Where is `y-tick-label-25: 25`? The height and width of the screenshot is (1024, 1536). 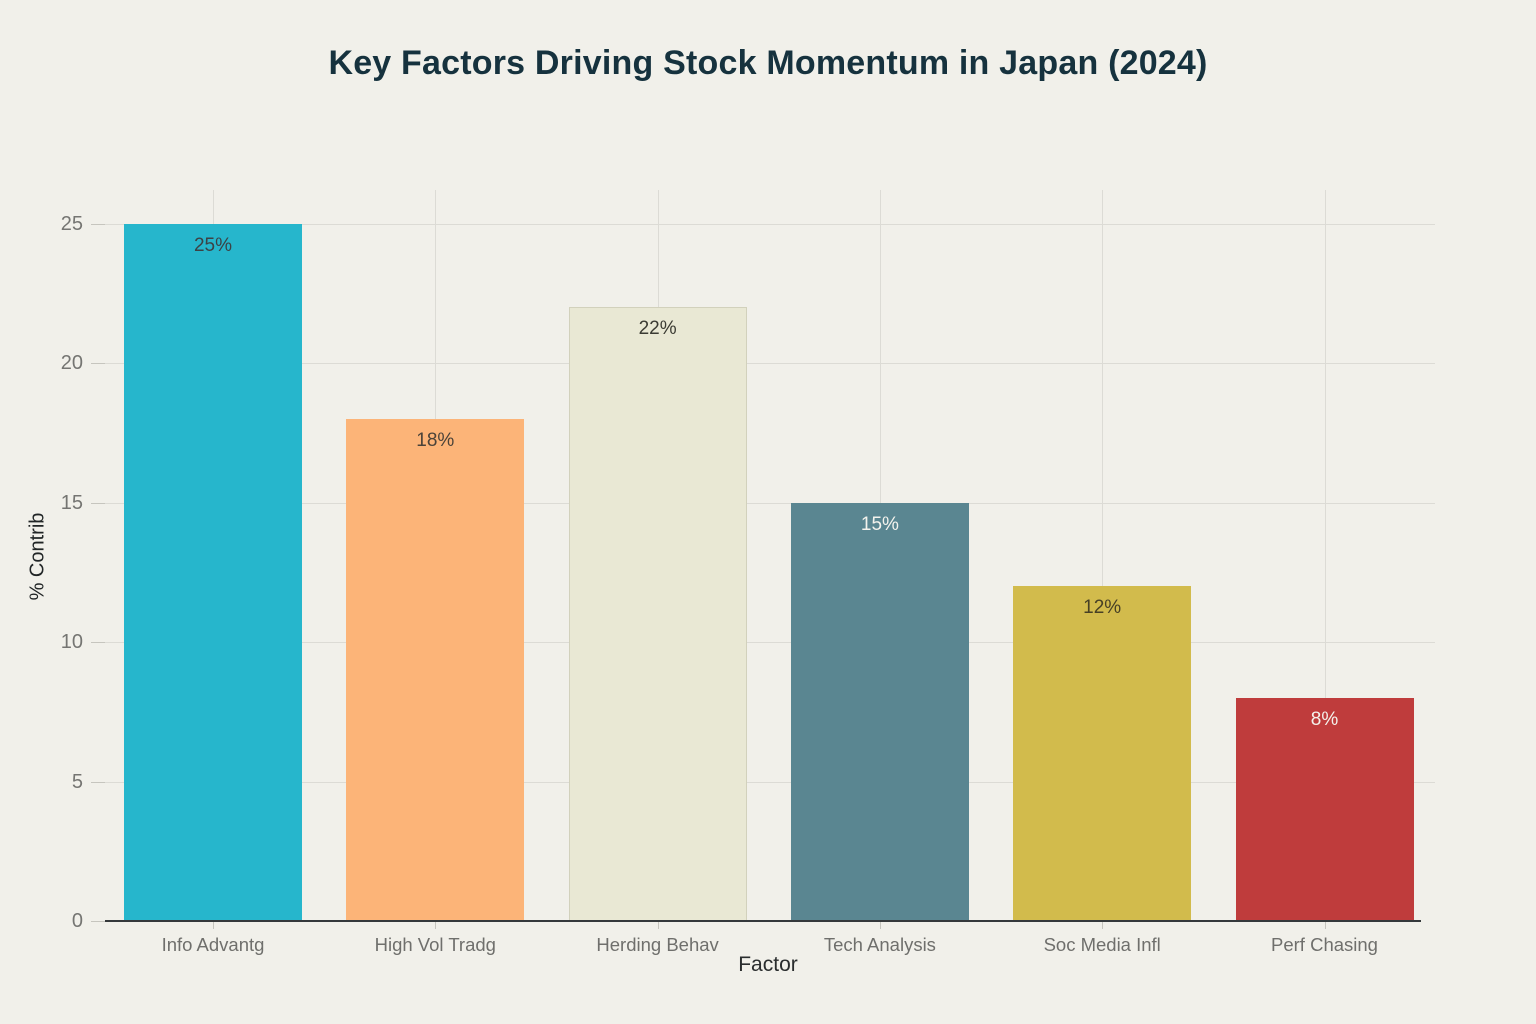
y-tick-label-25: 25 is located at coordinates (71, 223).